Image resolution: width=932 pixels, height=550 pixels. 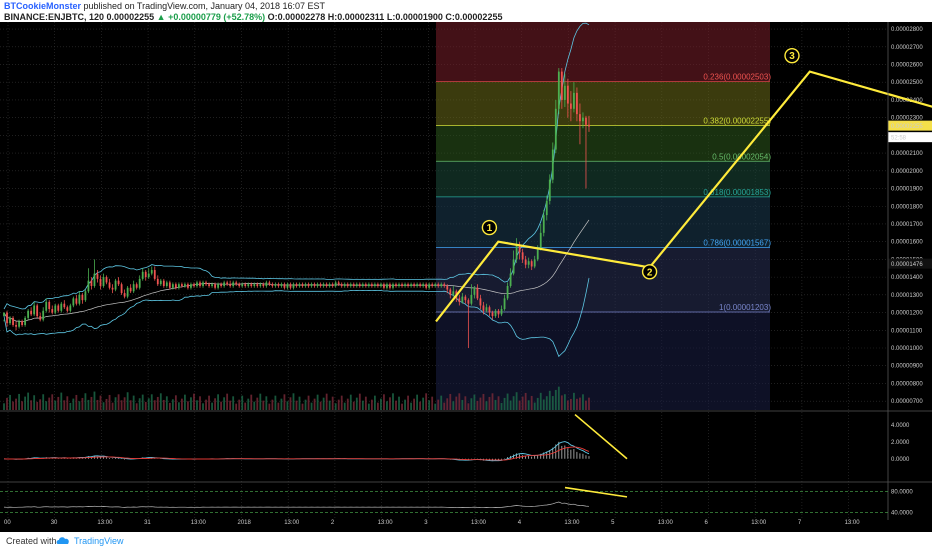 I want to click on rsi-tick-label: 40.0000, so click(x=902, y=513).